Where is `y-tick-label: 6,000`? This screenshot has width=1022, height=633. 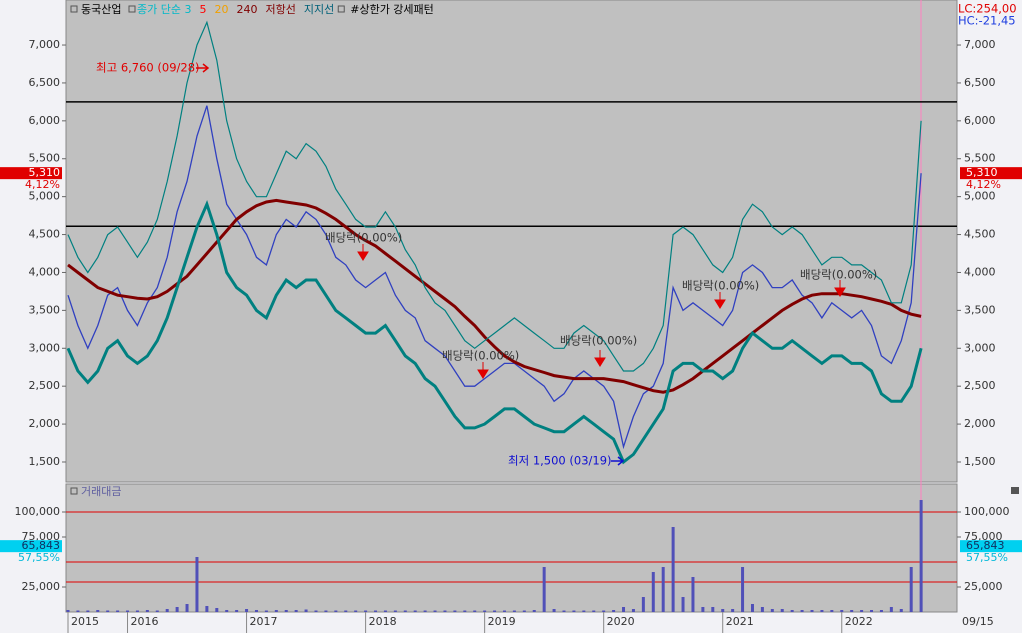 y-tick-label: 6,000 is located at coordinates (45, 120).